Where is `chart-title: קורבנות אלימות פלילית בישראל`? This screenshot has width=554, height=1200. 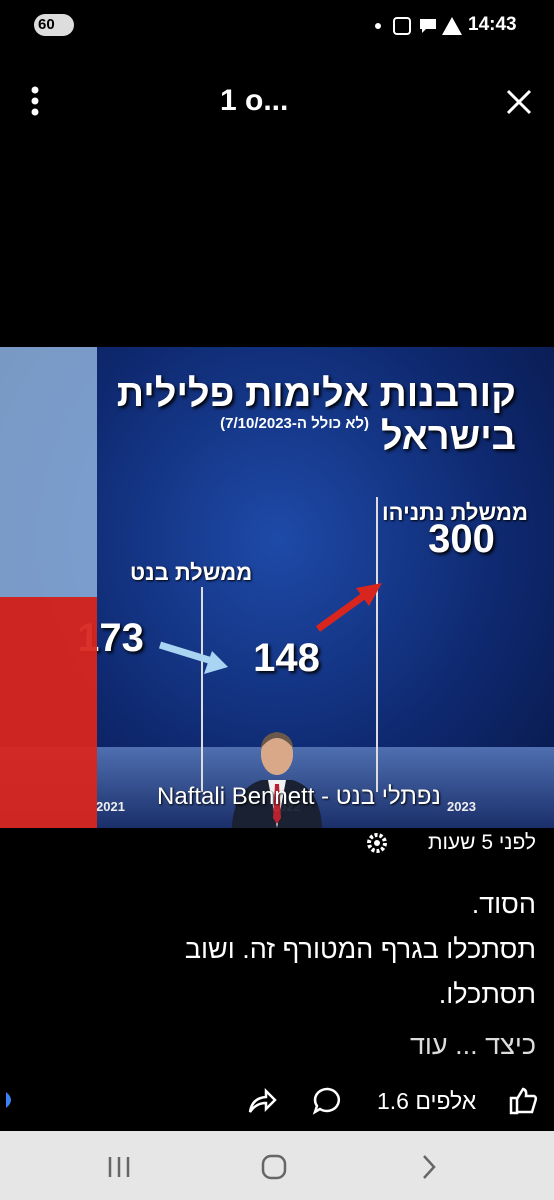
chart-title: קורבנות אלימות פלילית בישראל is located at coordinates (316, 415).